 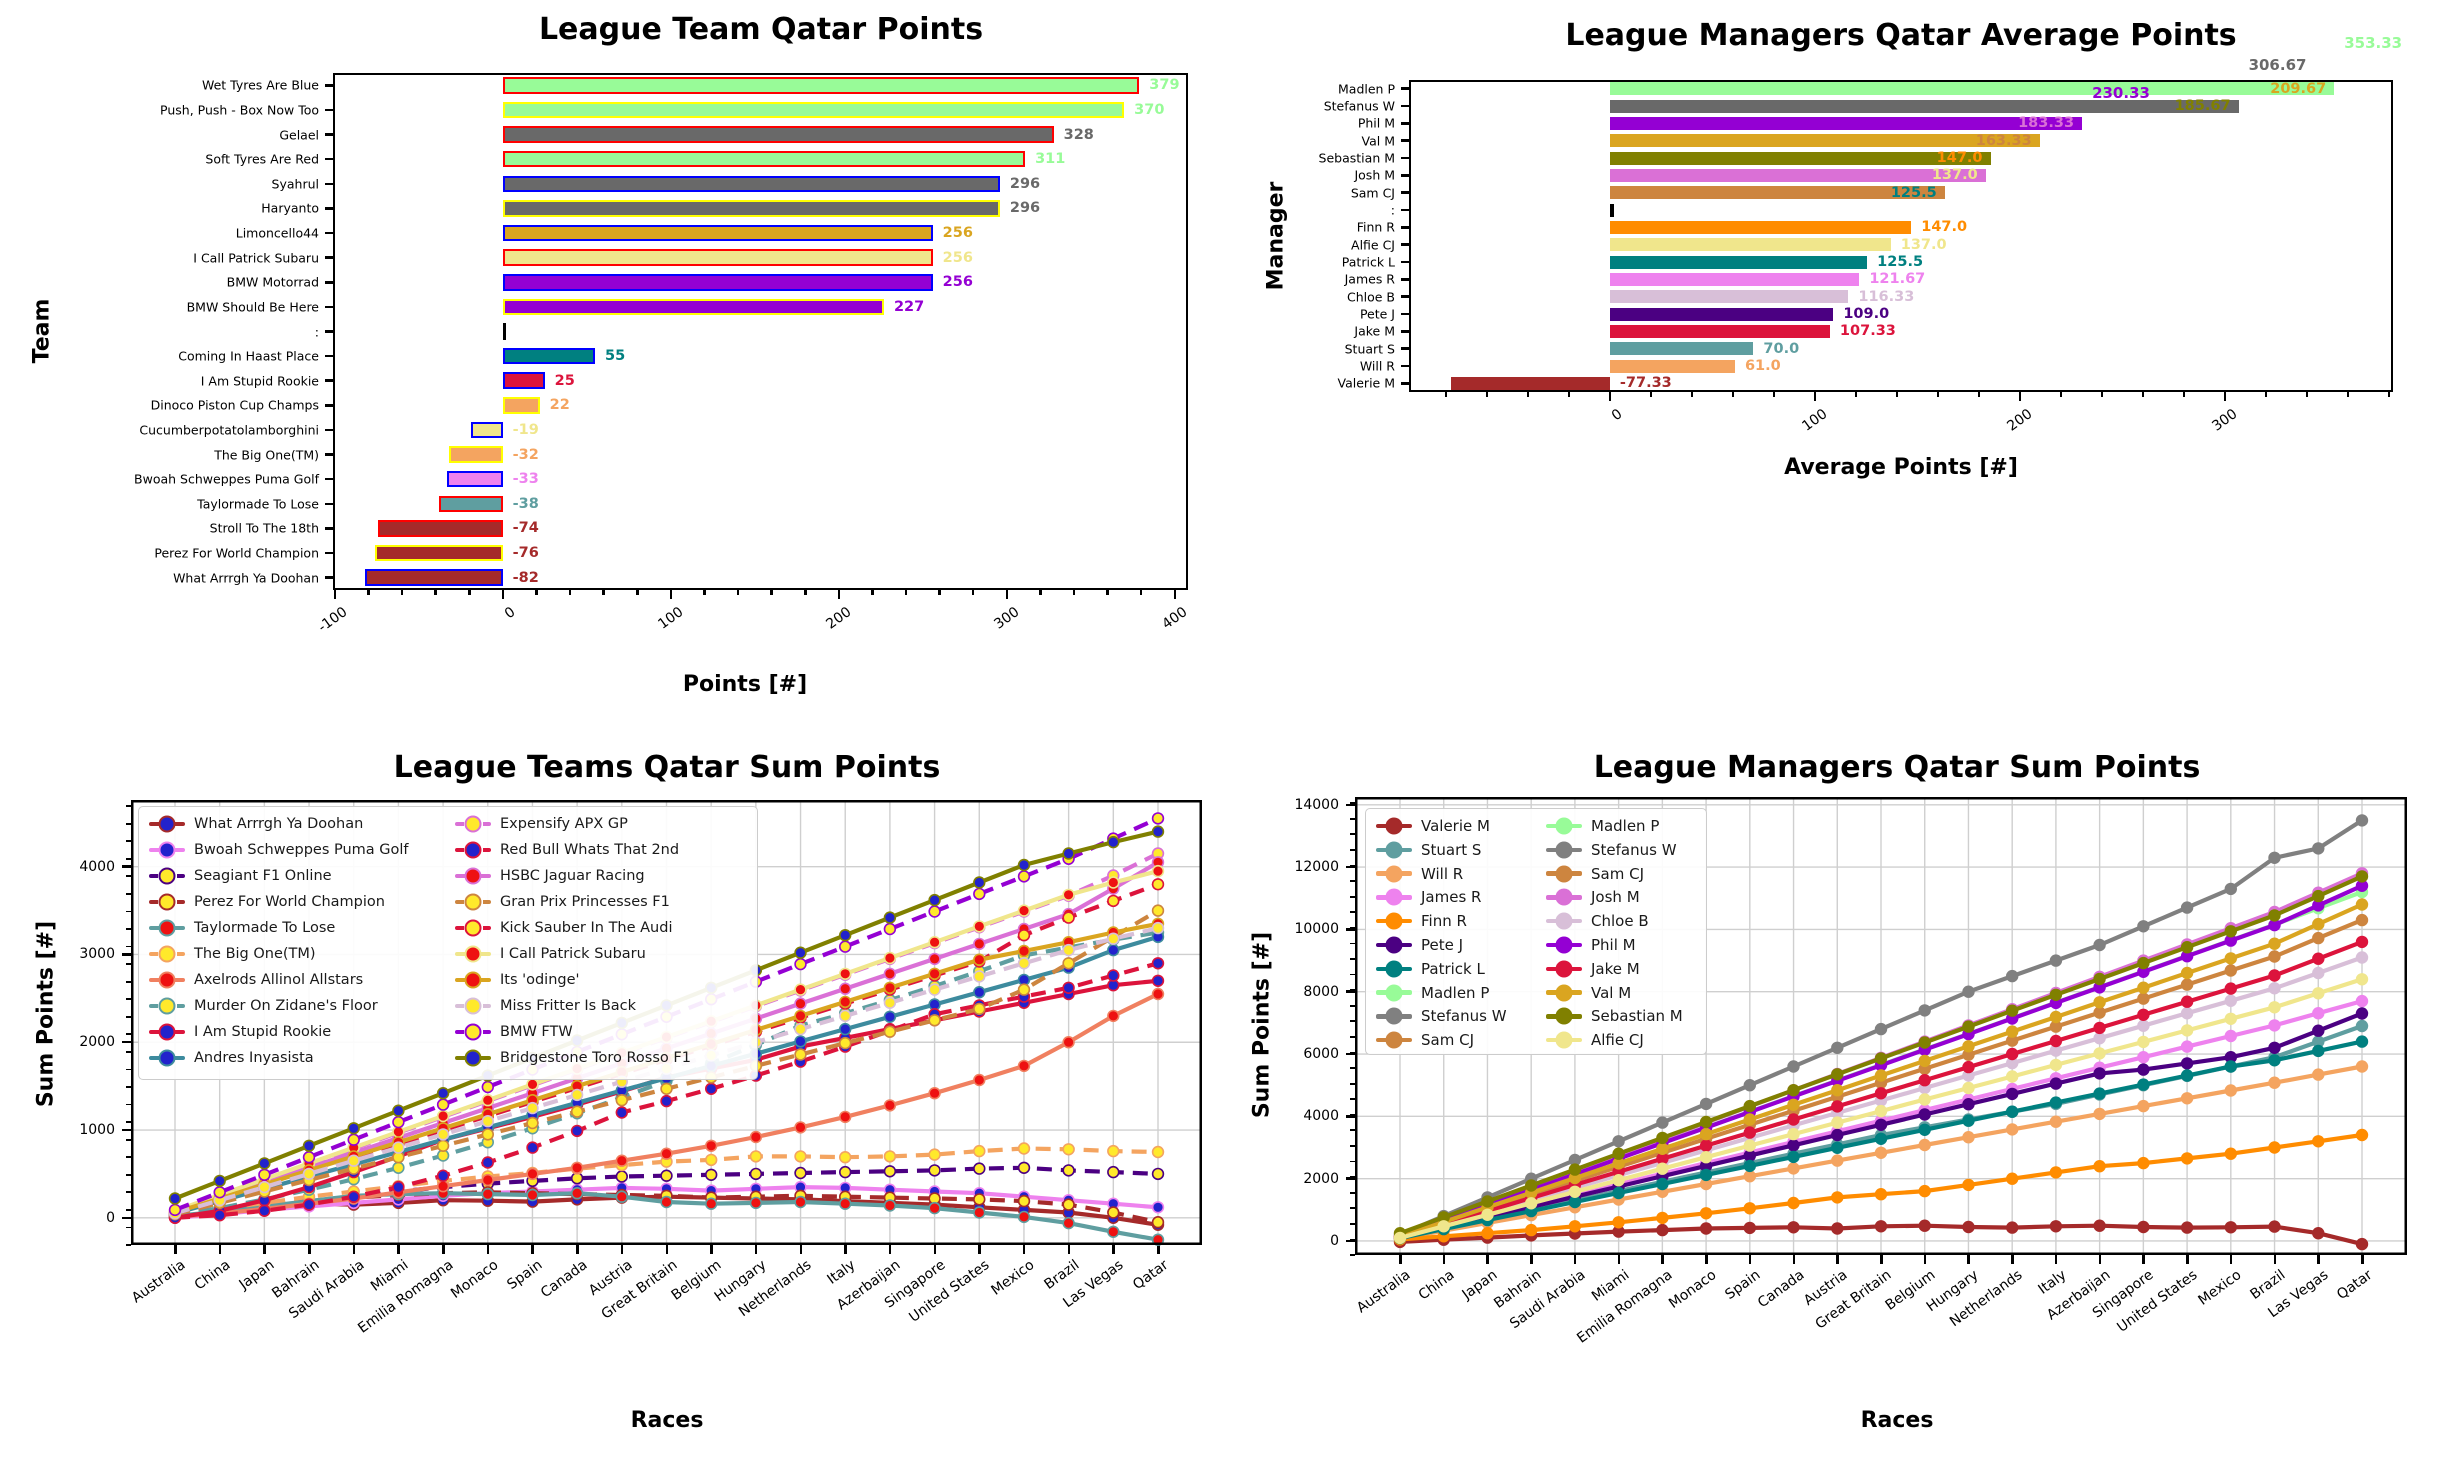 What do you see at coordinates (1316, 929) in the screenshot?
I see `y-tick-label: 10000` at bounding box center [1316, 929].